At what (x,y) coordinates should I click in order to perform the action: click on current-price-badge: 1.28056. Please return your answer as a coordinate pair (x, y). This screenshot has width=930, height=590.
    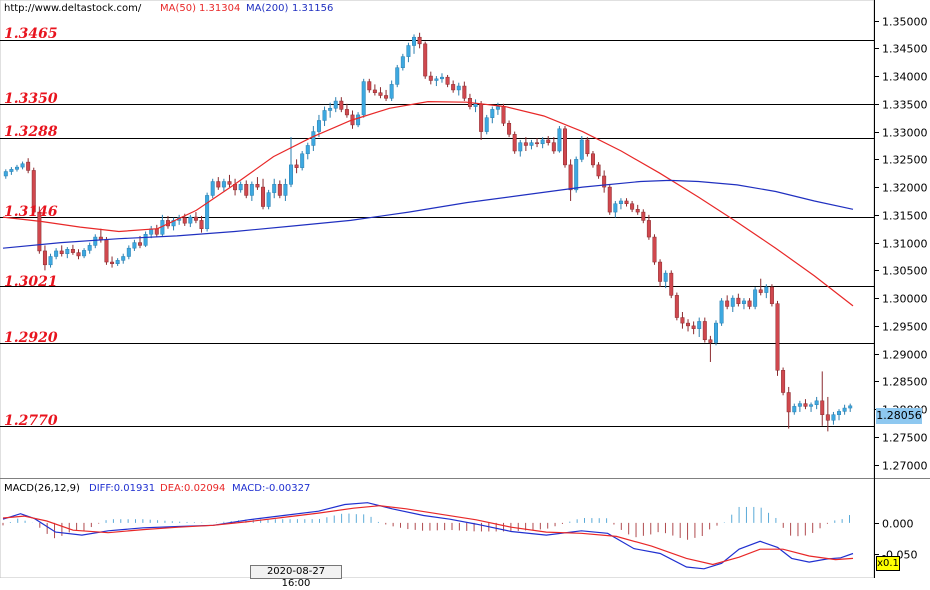
    Looking at the image, I should click on (899, 416).